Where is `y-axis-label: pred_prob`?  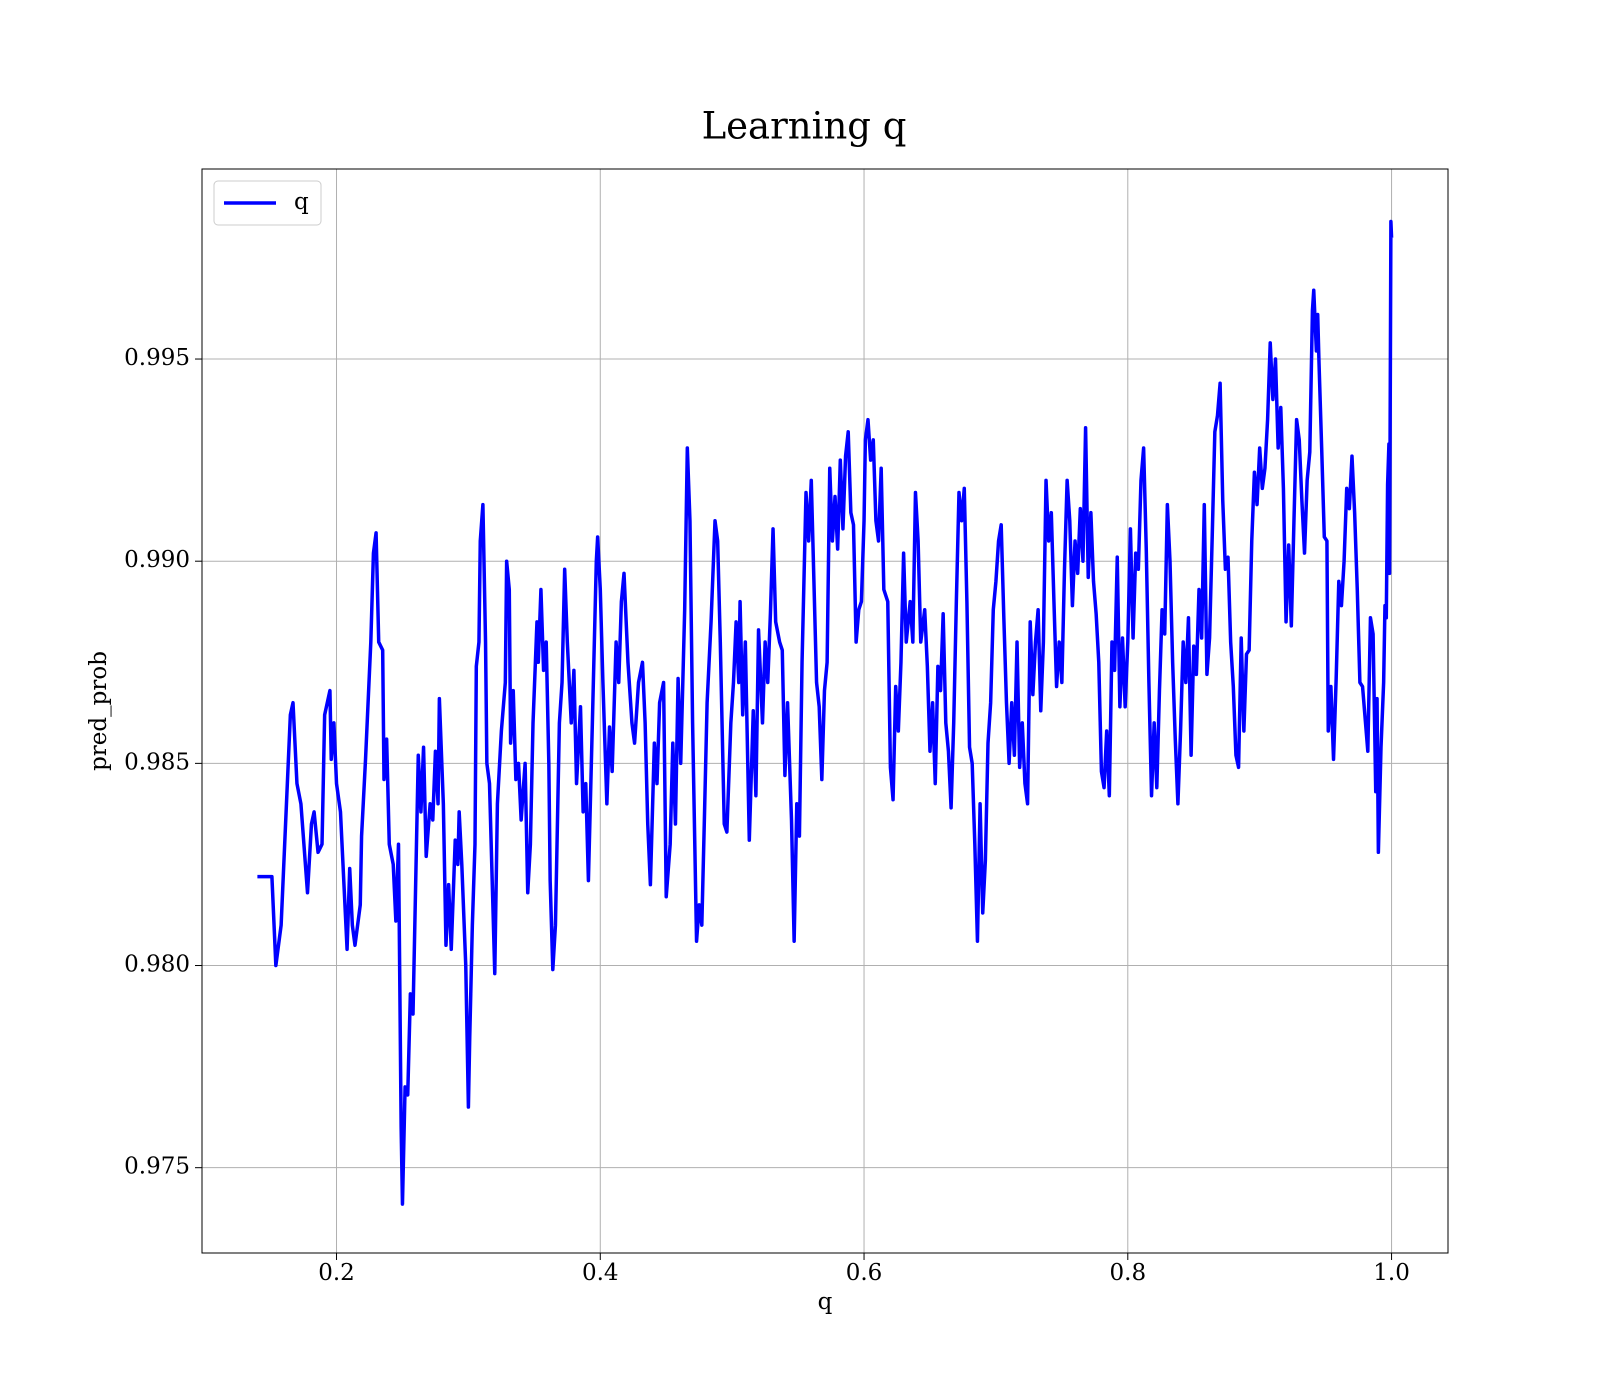
y-axis-label: pred_prob is located at coordinates (99, 711).